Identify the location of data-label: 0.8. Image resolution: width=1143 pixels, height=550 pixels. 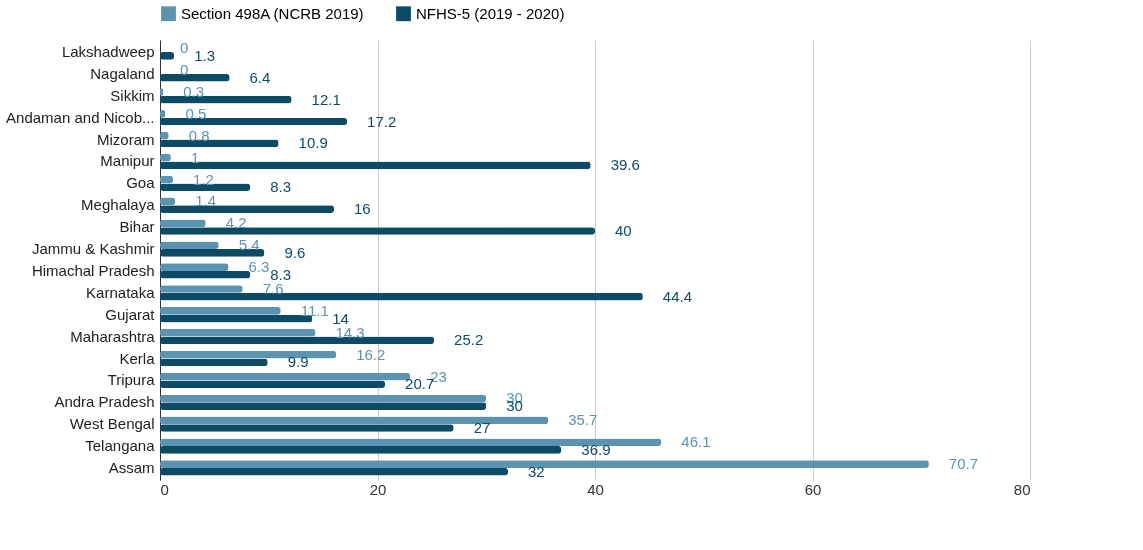
(199, 135).